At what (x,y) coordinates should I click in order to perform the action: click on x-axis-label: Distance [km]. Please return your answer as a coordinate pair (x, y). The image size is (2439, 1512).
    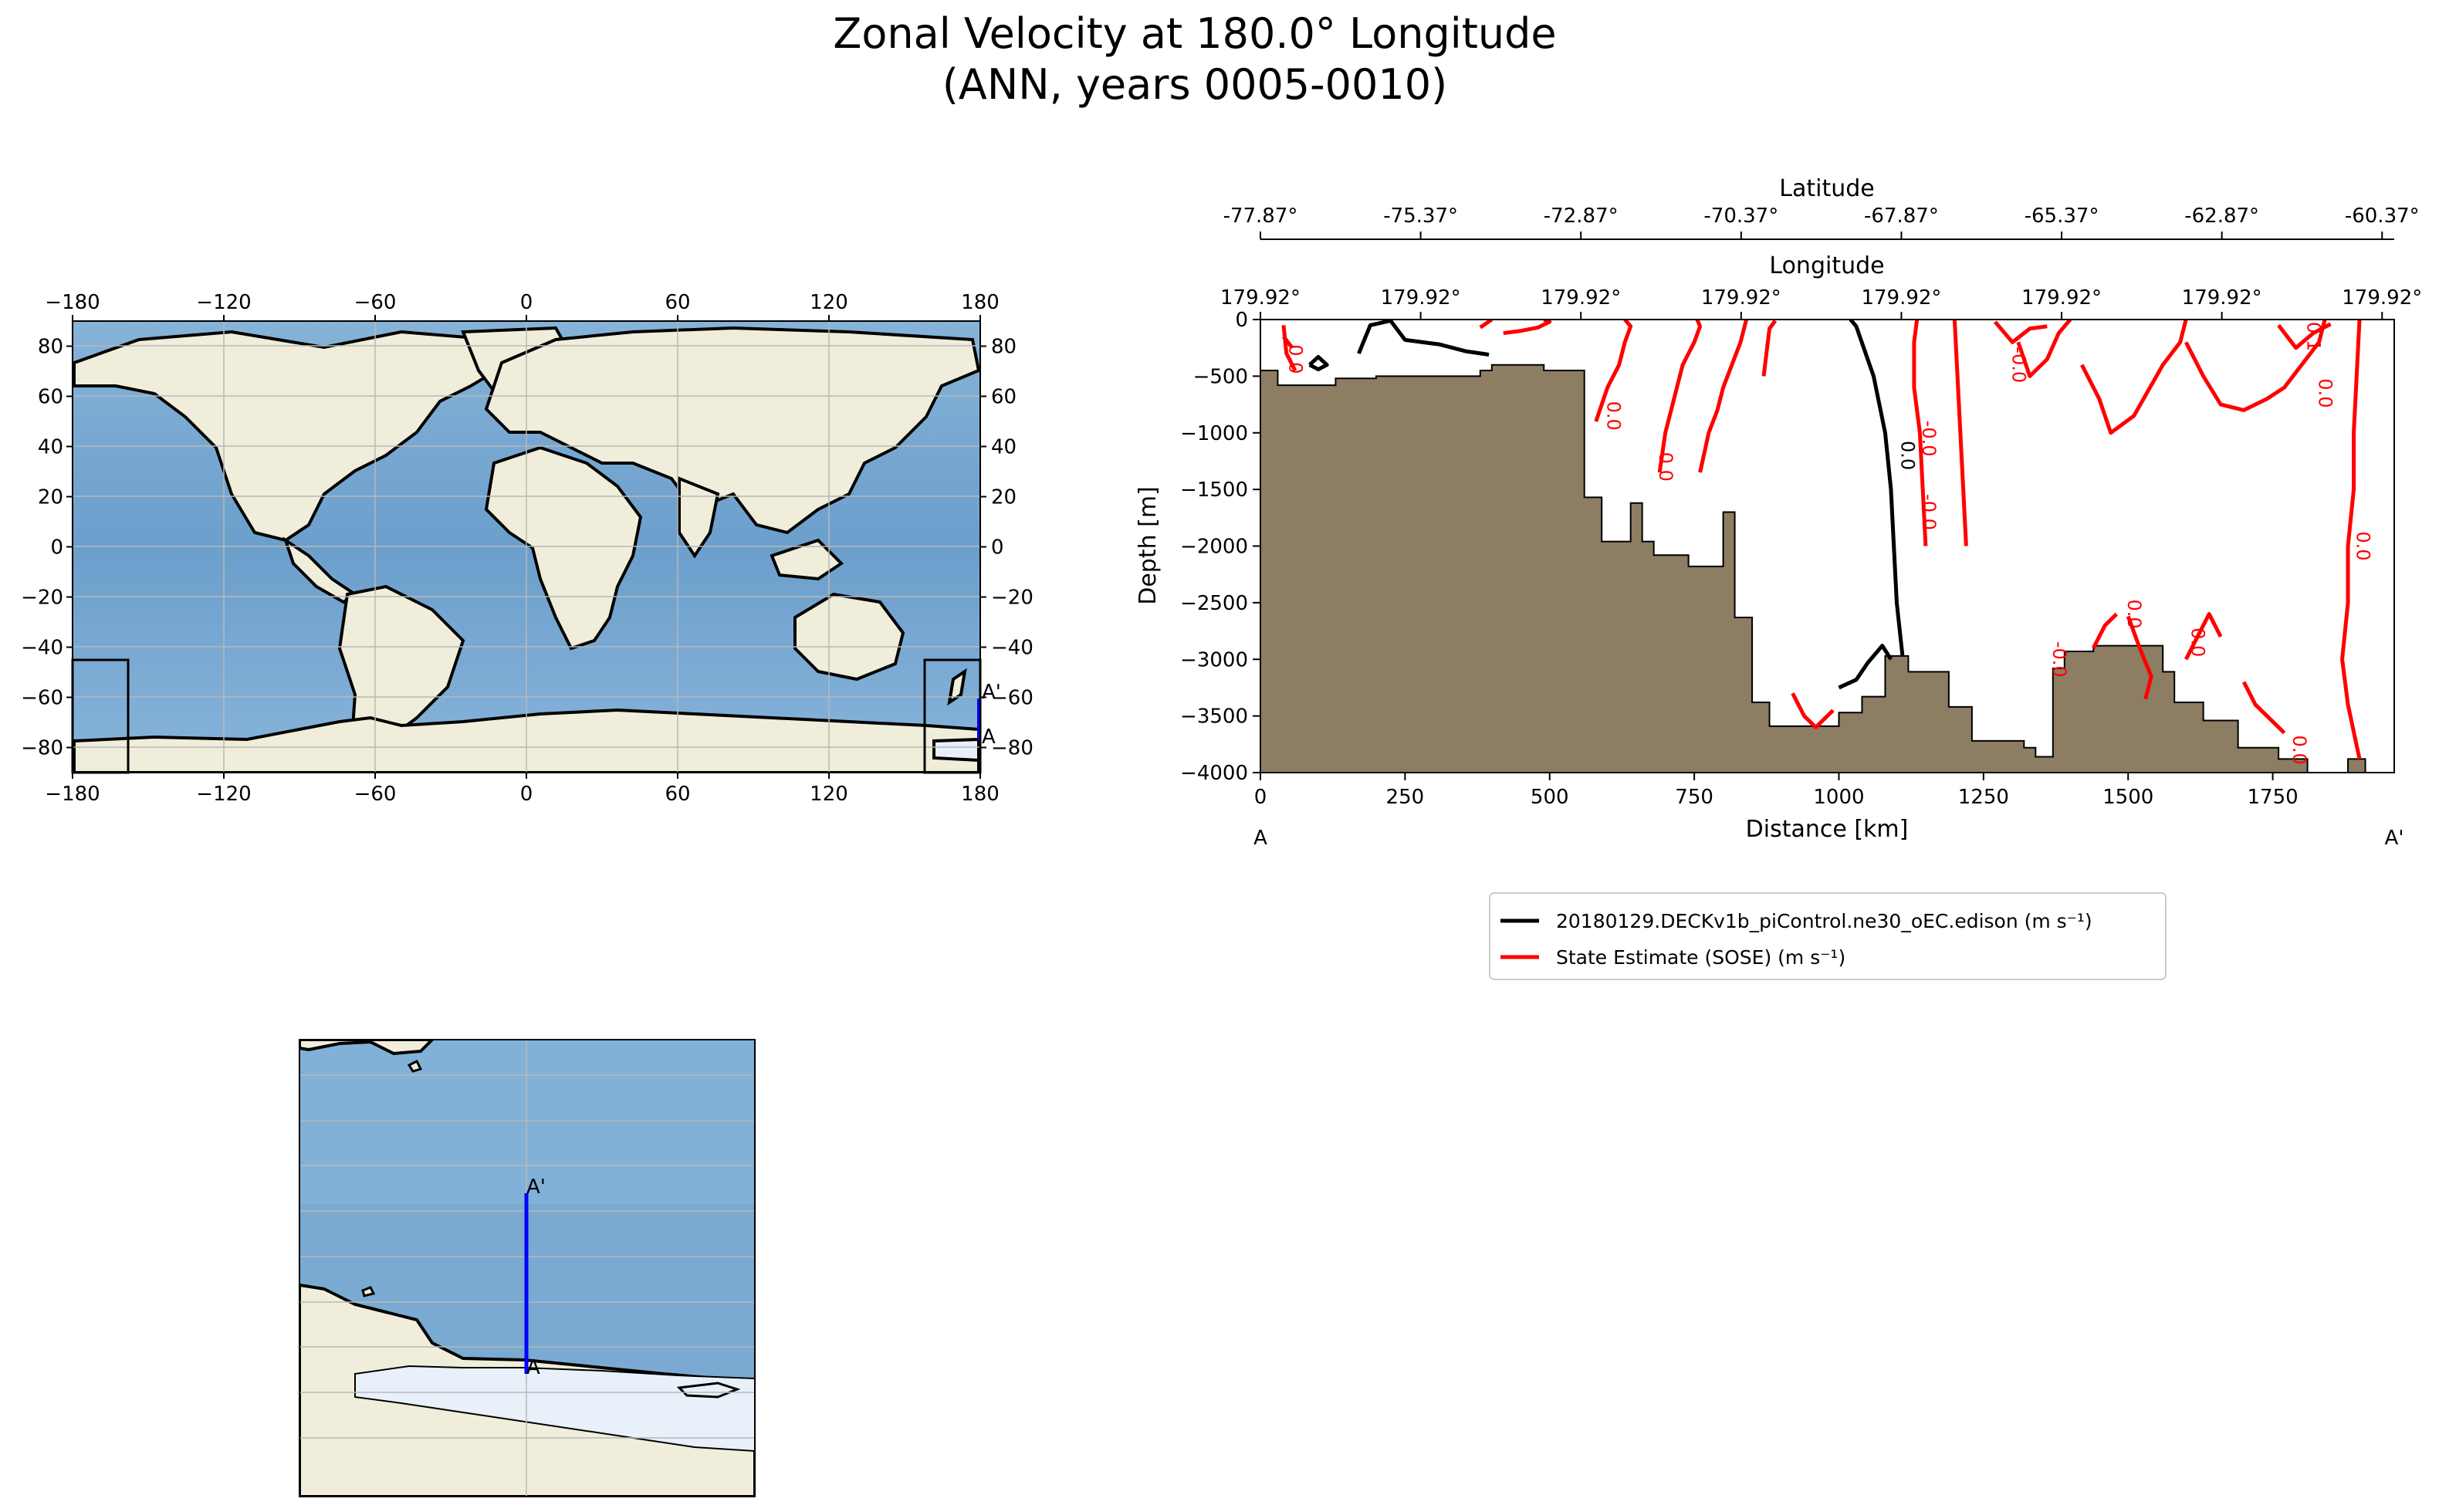
    Looking at the image, I should click on (1827, 829).